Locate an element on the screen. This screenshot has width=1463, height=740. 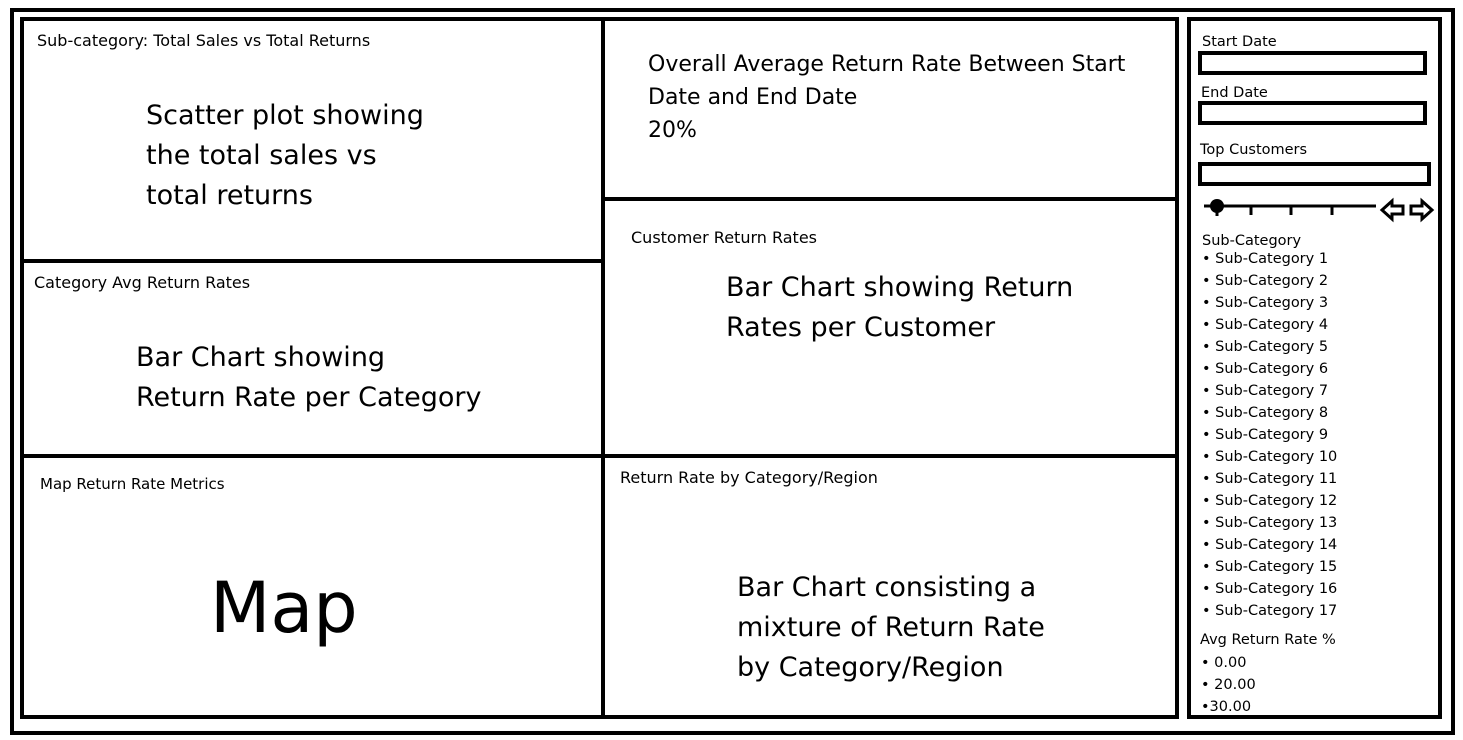
avg-return-item: • 0.00 is located at coordinates (1224, 663).